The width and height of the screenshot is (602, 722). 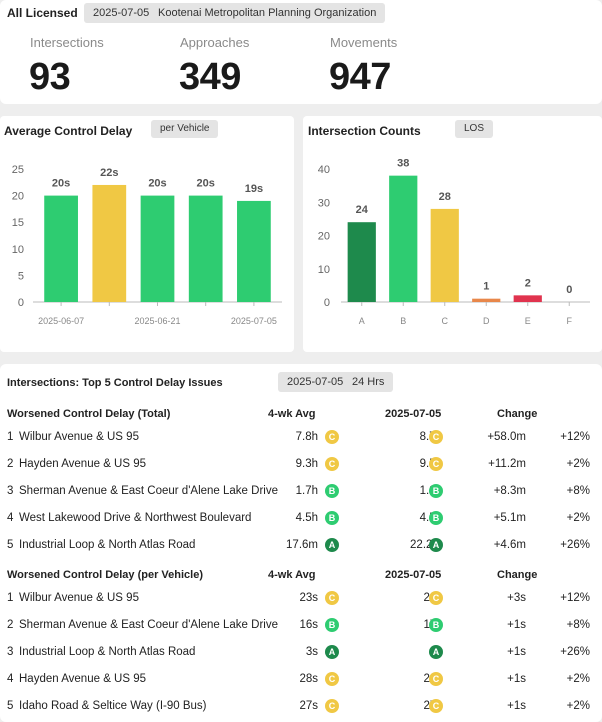 I want to click on counts-chart-title: Intersection Counts, so click(x=364, y=131).